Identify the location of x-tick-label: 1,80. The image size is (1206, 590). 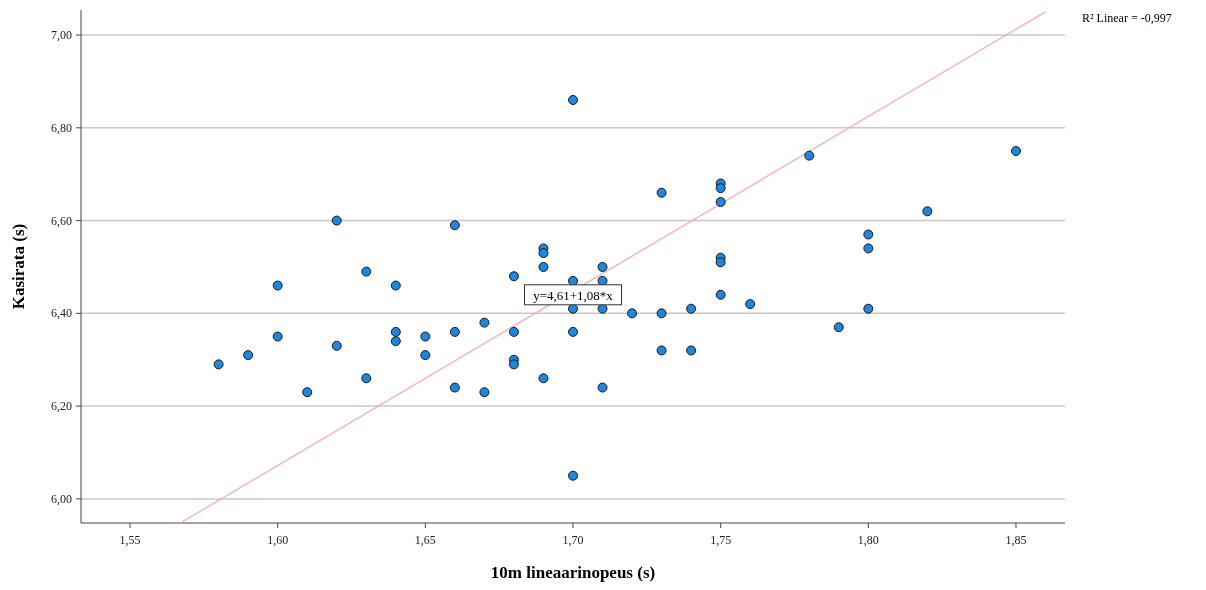
(868, 540).